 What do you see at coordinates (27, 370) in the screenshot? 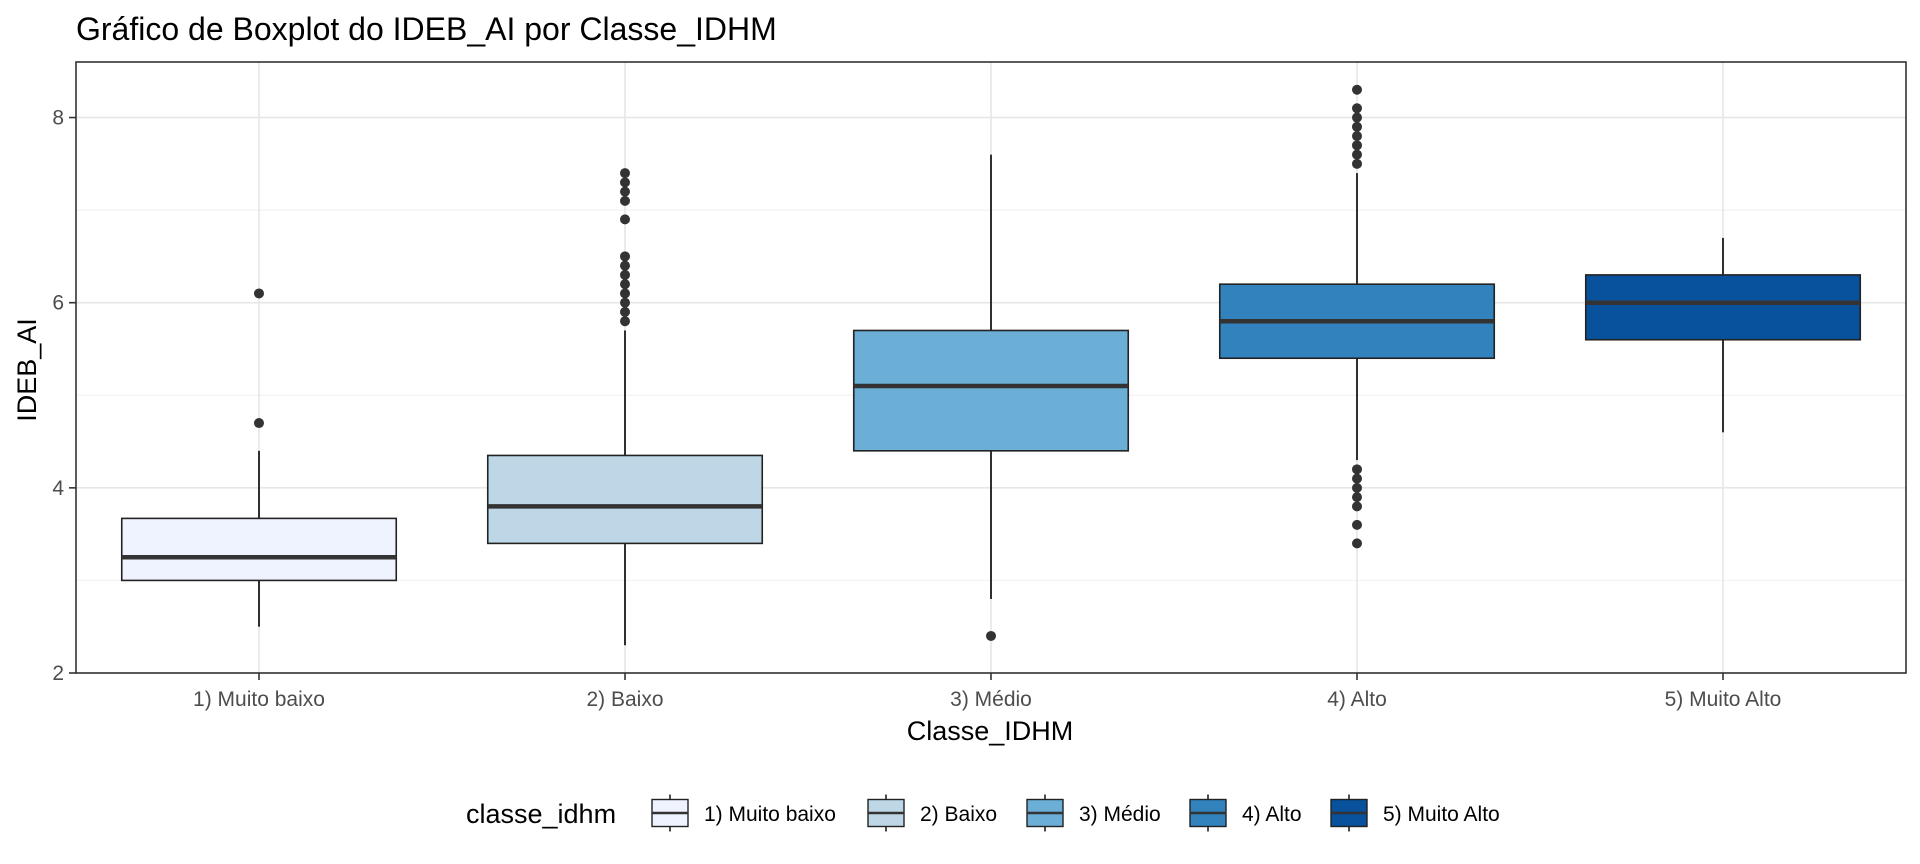
I see `y-axis-title: IDEB_AI` at bounding box center [27, 370].